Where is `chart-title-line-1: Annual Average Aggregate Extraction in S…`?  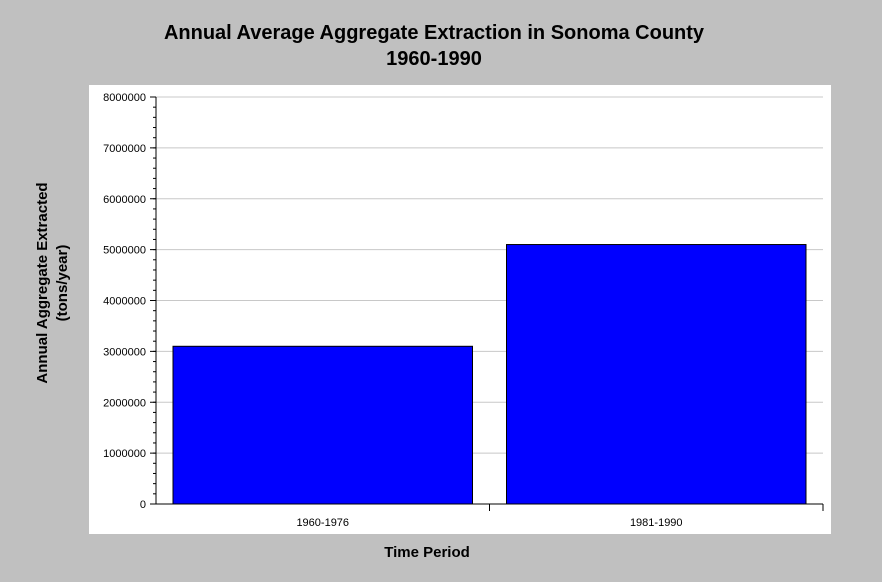
chart-title-line-1: Annual Average Aggregate Extraction in S… is located at coordinates (434, 33).